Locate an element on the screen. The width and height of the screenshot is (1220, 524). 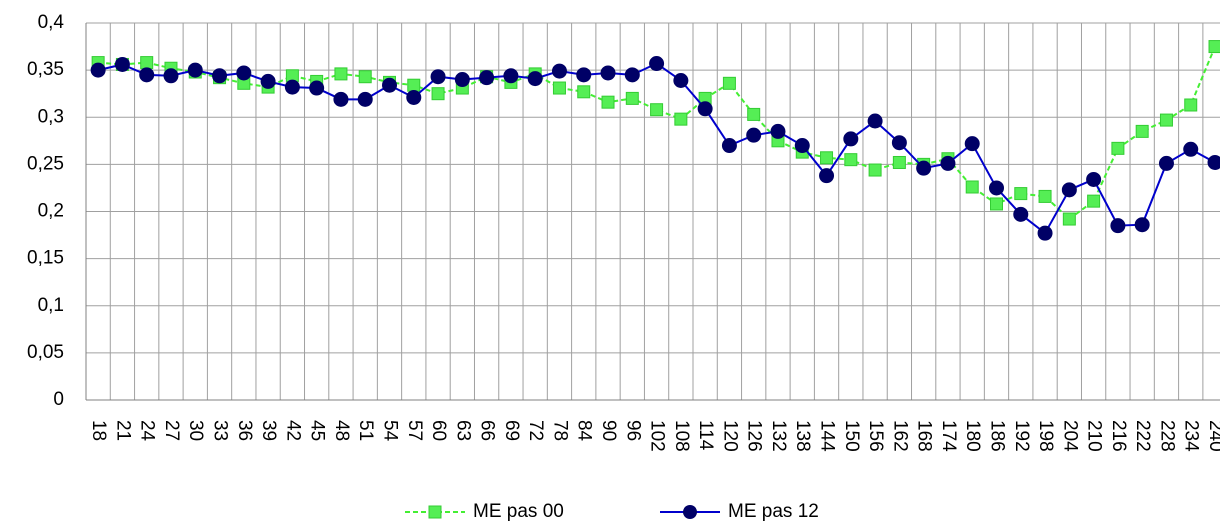
x-tick-label: 210 is located at coordinates (1094, 436).